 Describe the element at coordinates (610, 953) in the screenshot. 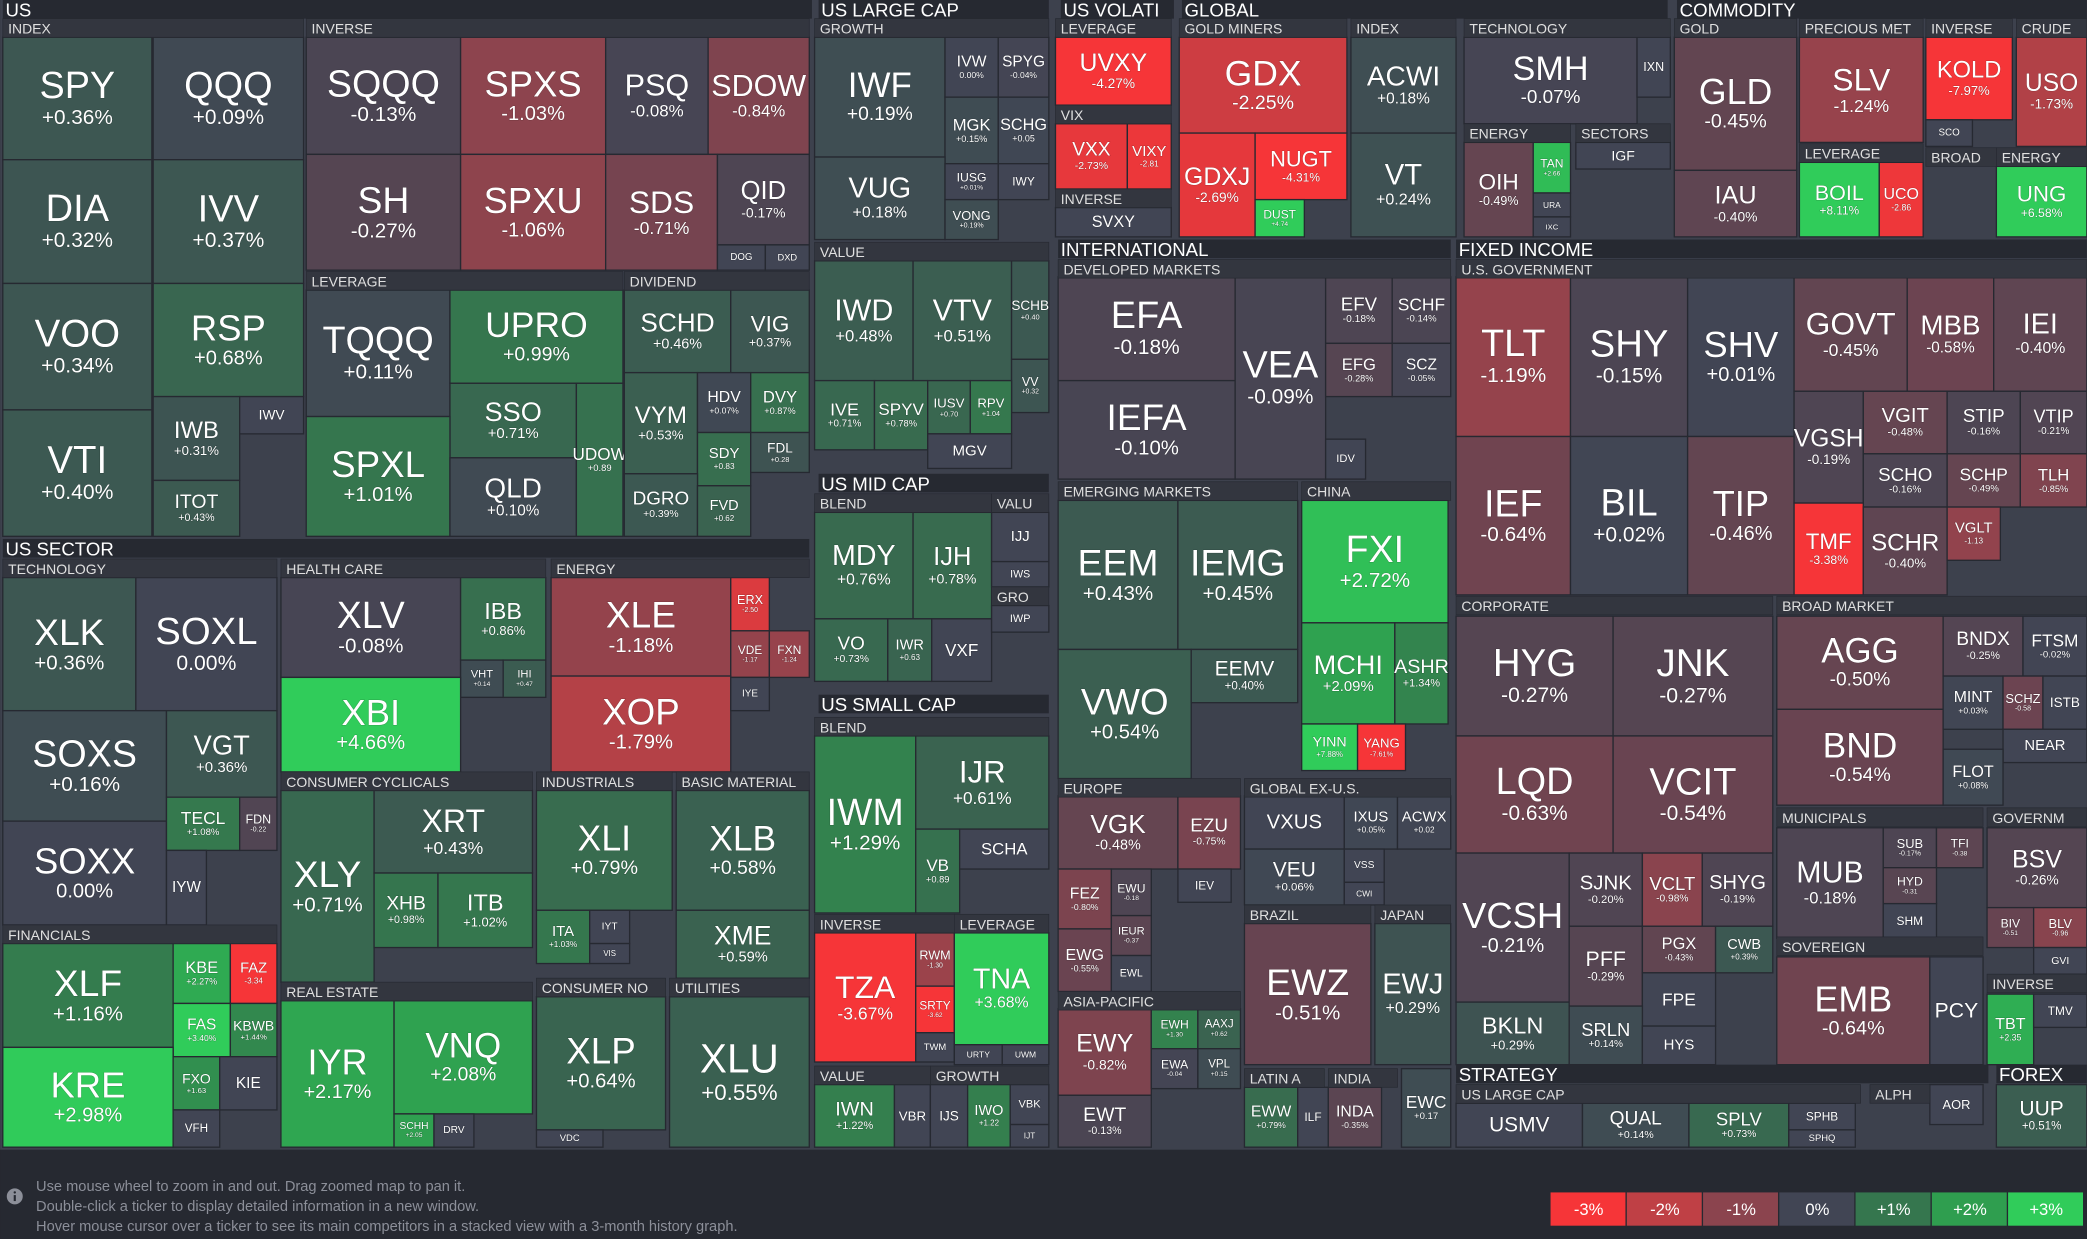

I see `ticker-tile: VIS` at that location.